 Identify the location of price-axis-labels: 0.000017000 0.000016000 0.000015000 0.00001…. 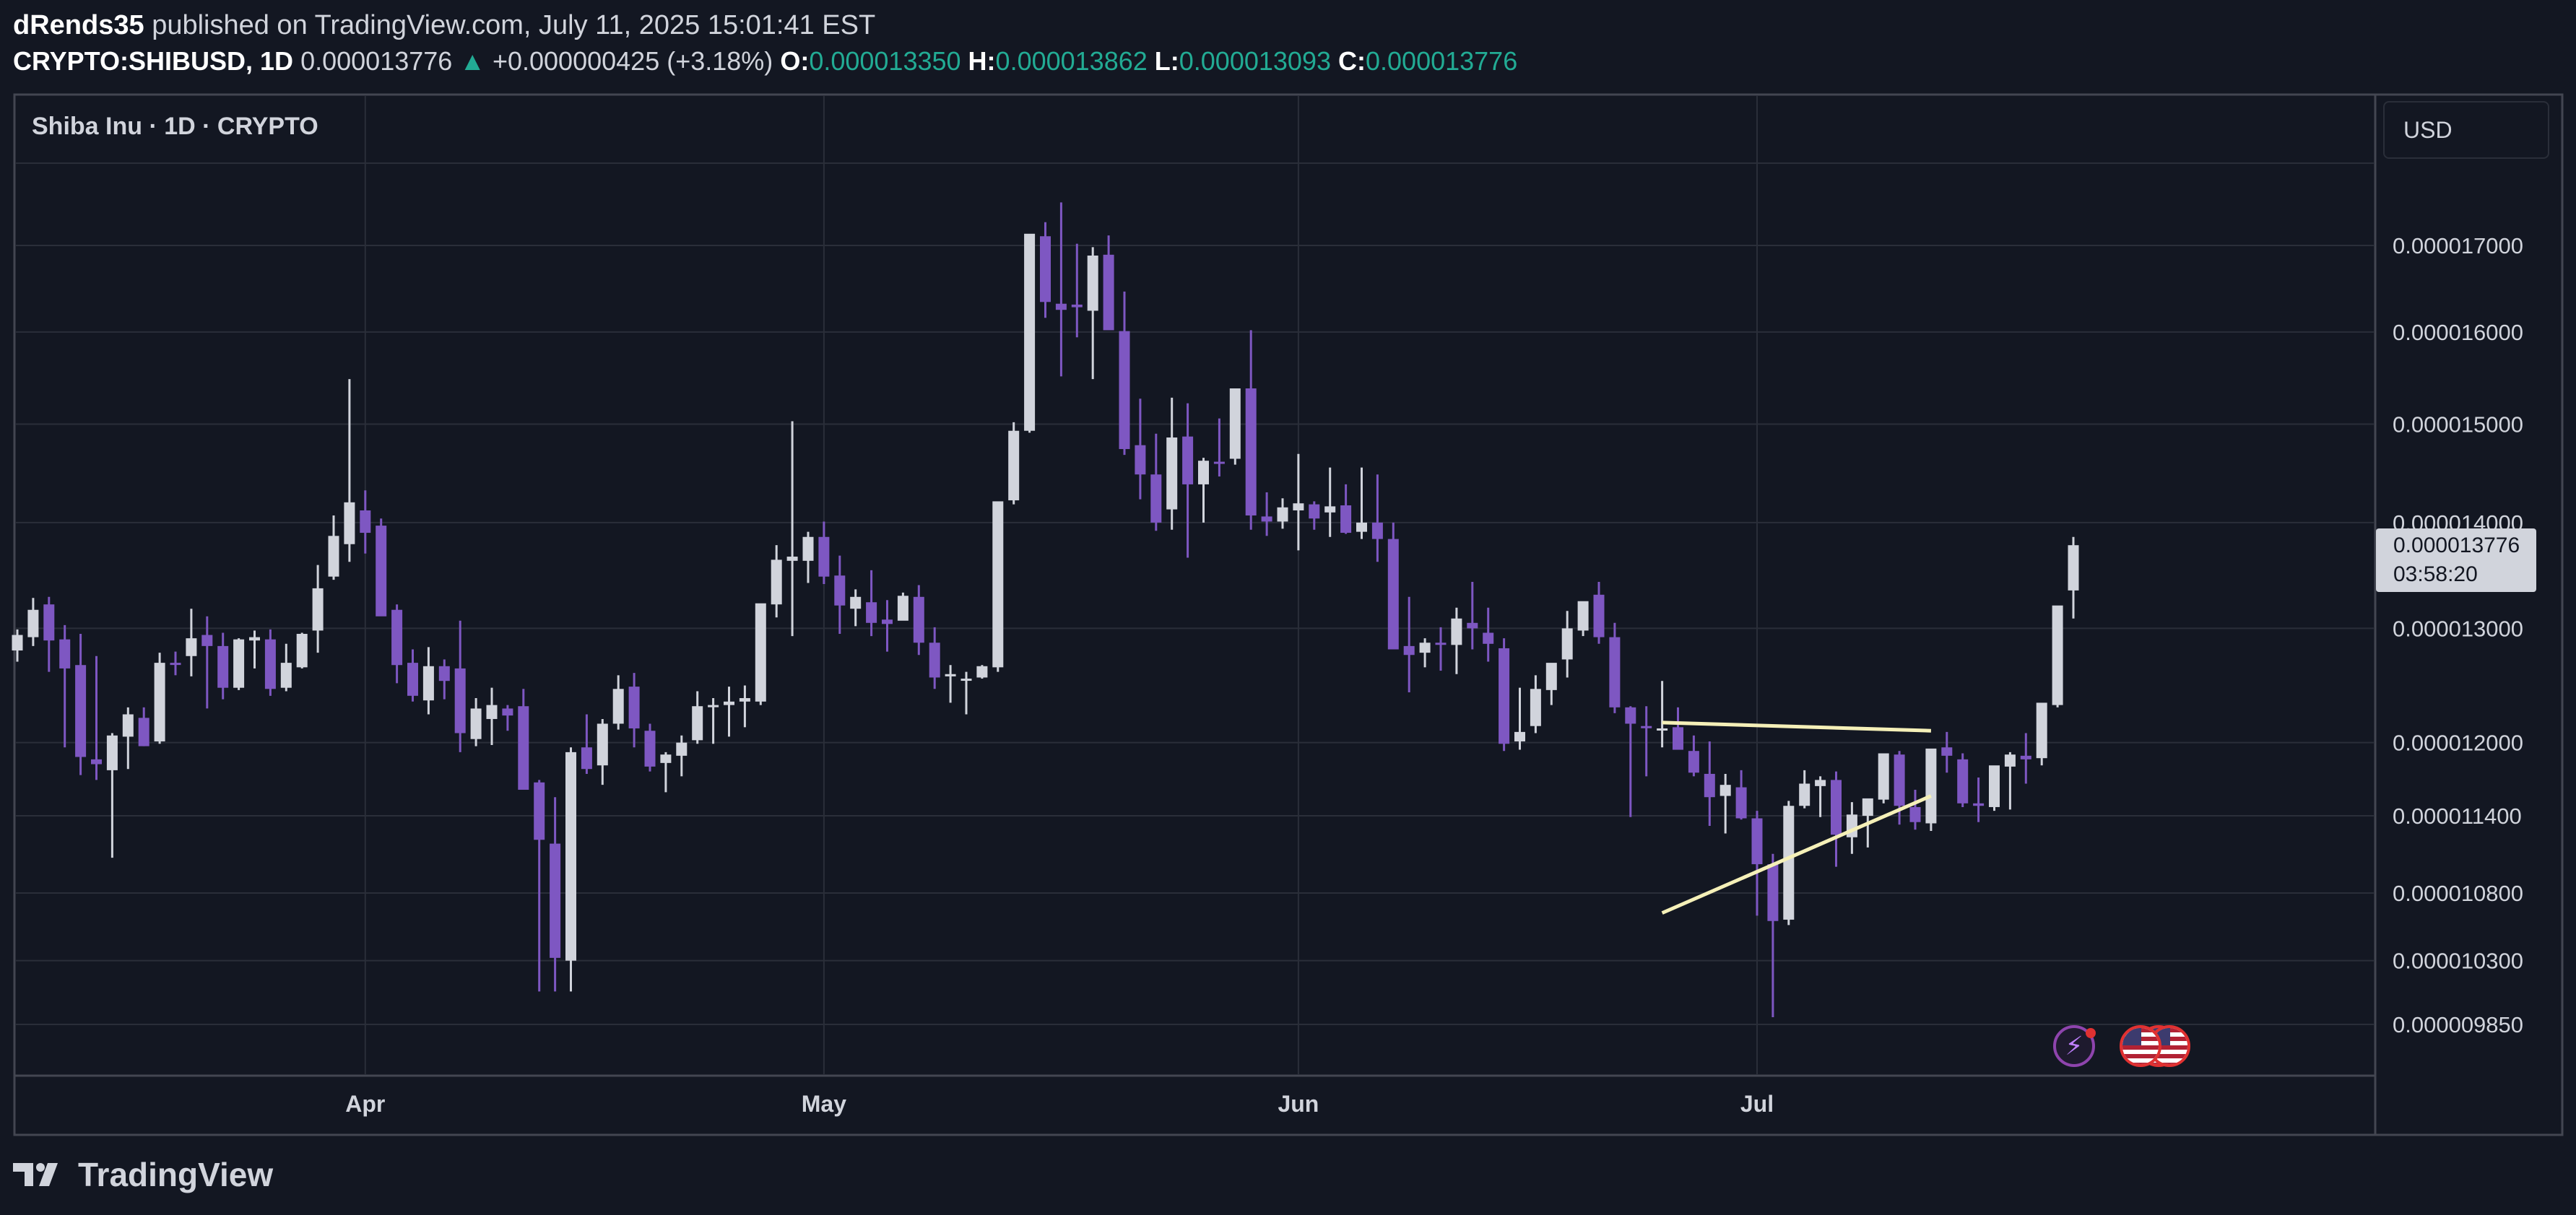
(2458, 635).